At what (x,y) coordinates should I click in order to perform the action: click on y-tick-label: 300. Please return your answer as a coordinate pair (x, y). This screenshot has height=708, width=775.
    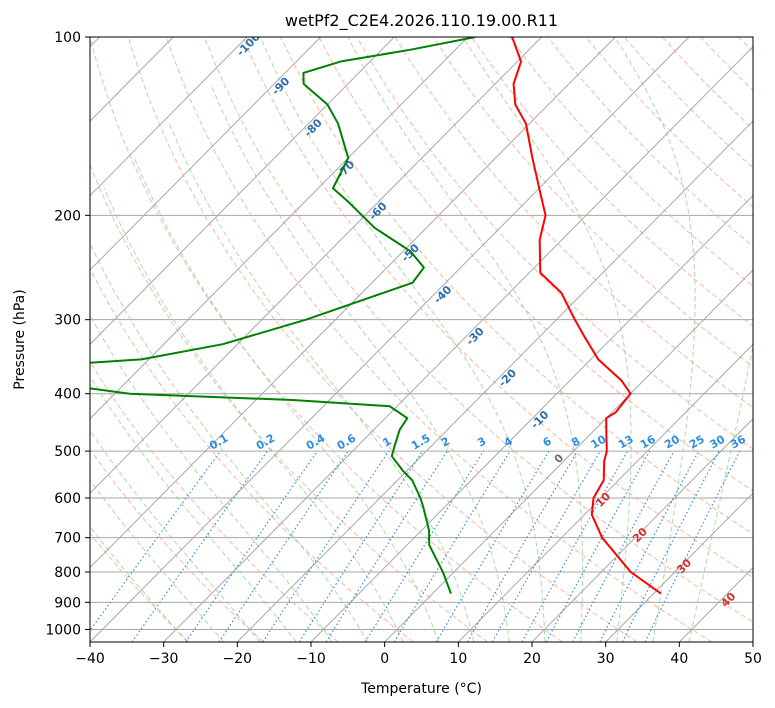
    Looking at the image, I should click on (67, 321).